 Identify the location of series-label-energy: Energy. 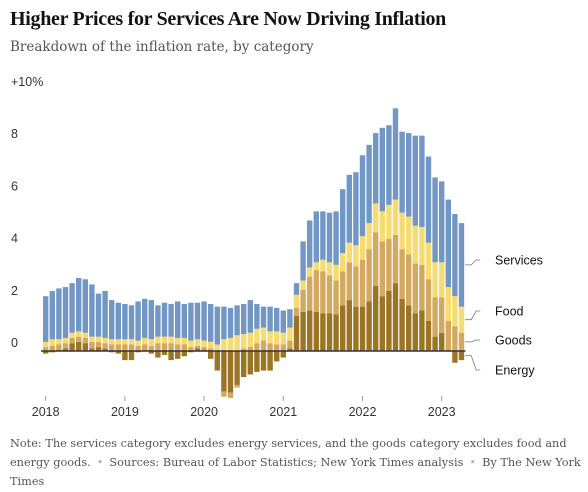
(515, 371).